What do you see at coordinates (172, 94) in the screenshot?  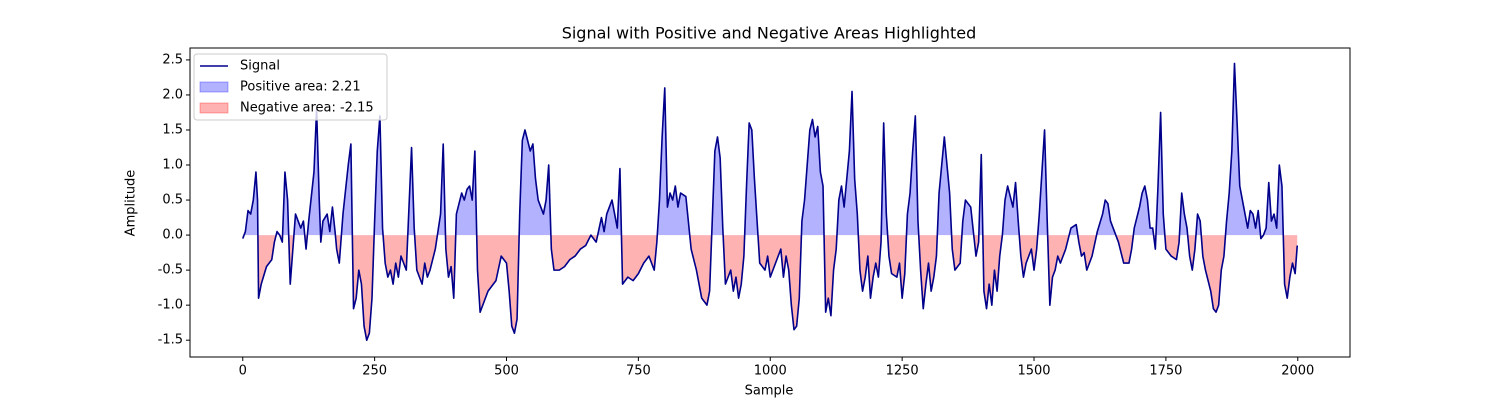 I see `y-tick-label: 2.0` at bounding box center [172, 94].